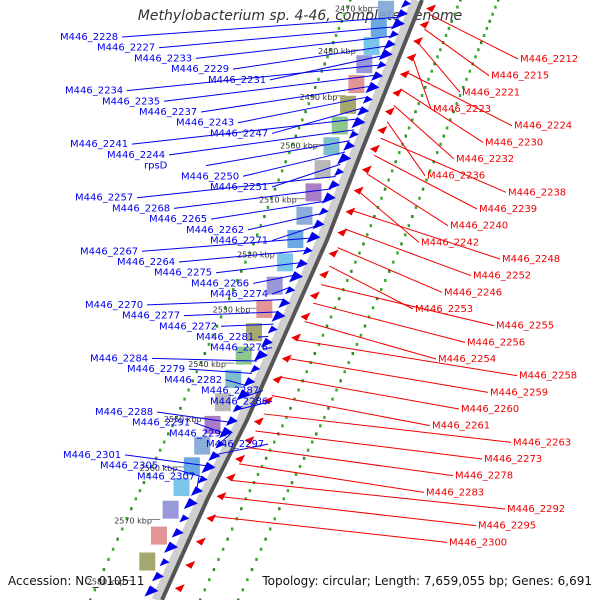 The height and width of the screenshot is (600, 600). What do you see at coordinates (146, 262) in the screenshot?
I see `left-gene-label: M446_2264` at bounding box center [146, 262].